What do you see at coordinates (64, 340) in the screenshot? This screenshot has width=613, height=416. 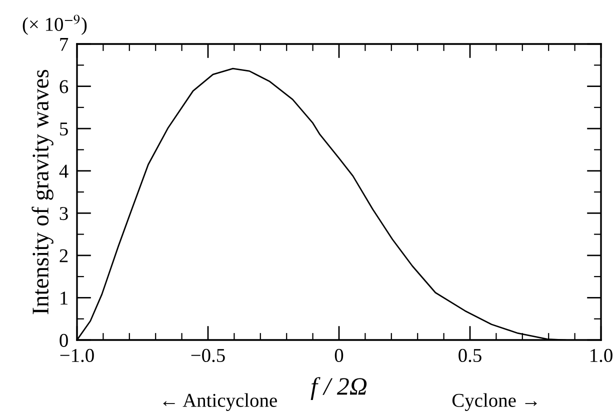 I see `y-tick-label: 0` at bounding box center [64, 340].